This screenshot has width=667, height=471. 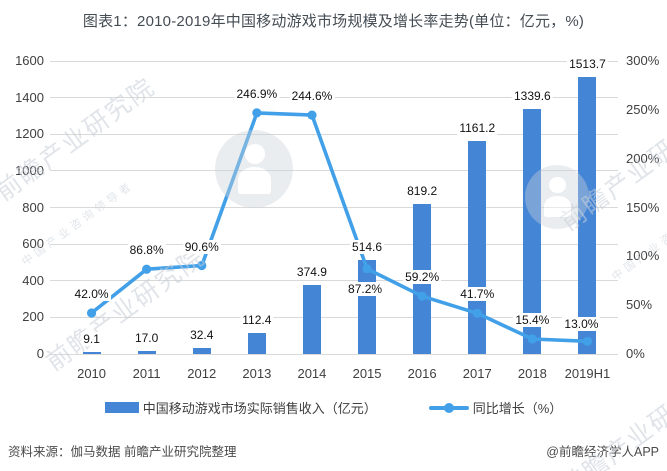 I want to click on bar-2012, so click(x=201, y=351).